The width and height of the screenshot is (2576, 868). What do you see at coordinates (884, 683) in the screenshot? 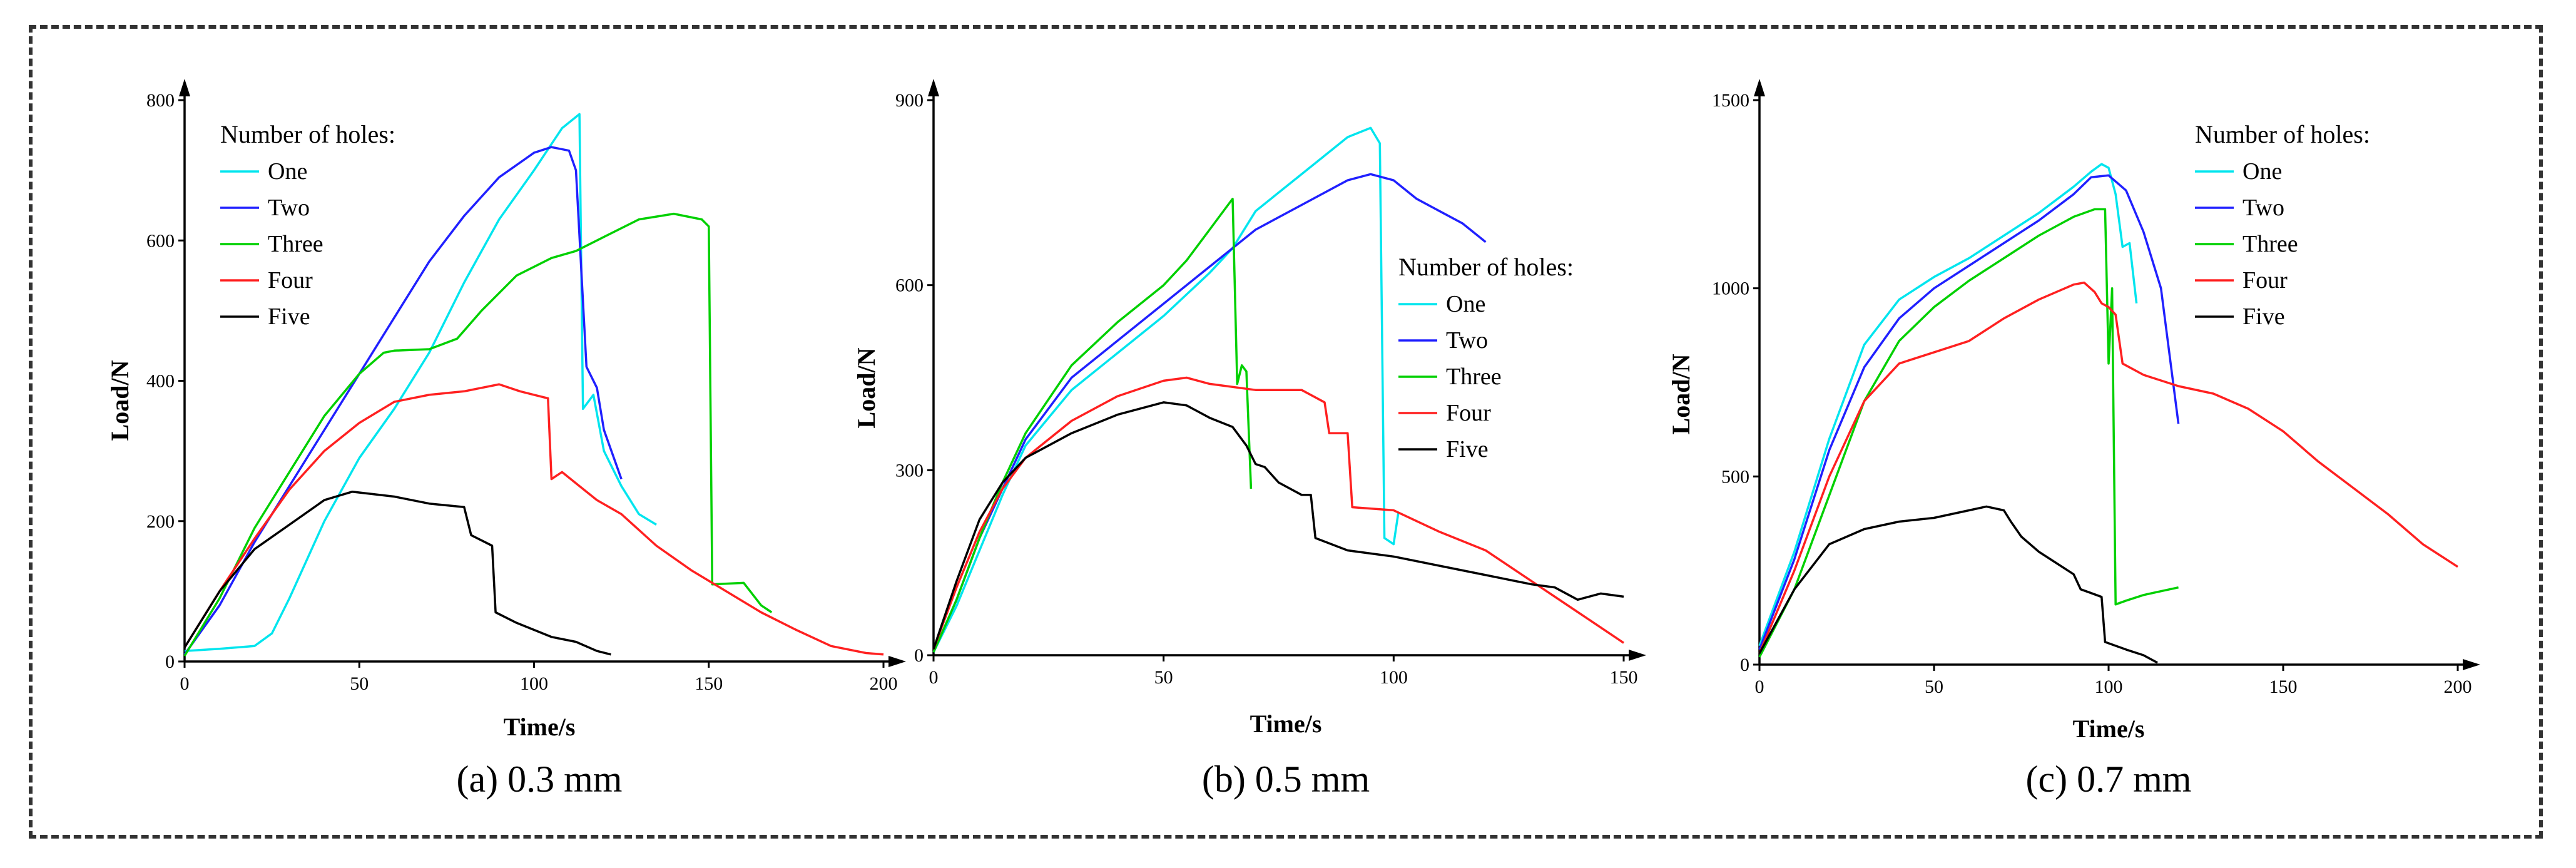
I see `x-tick-label-a: 200` at bounding box center [884, 683].